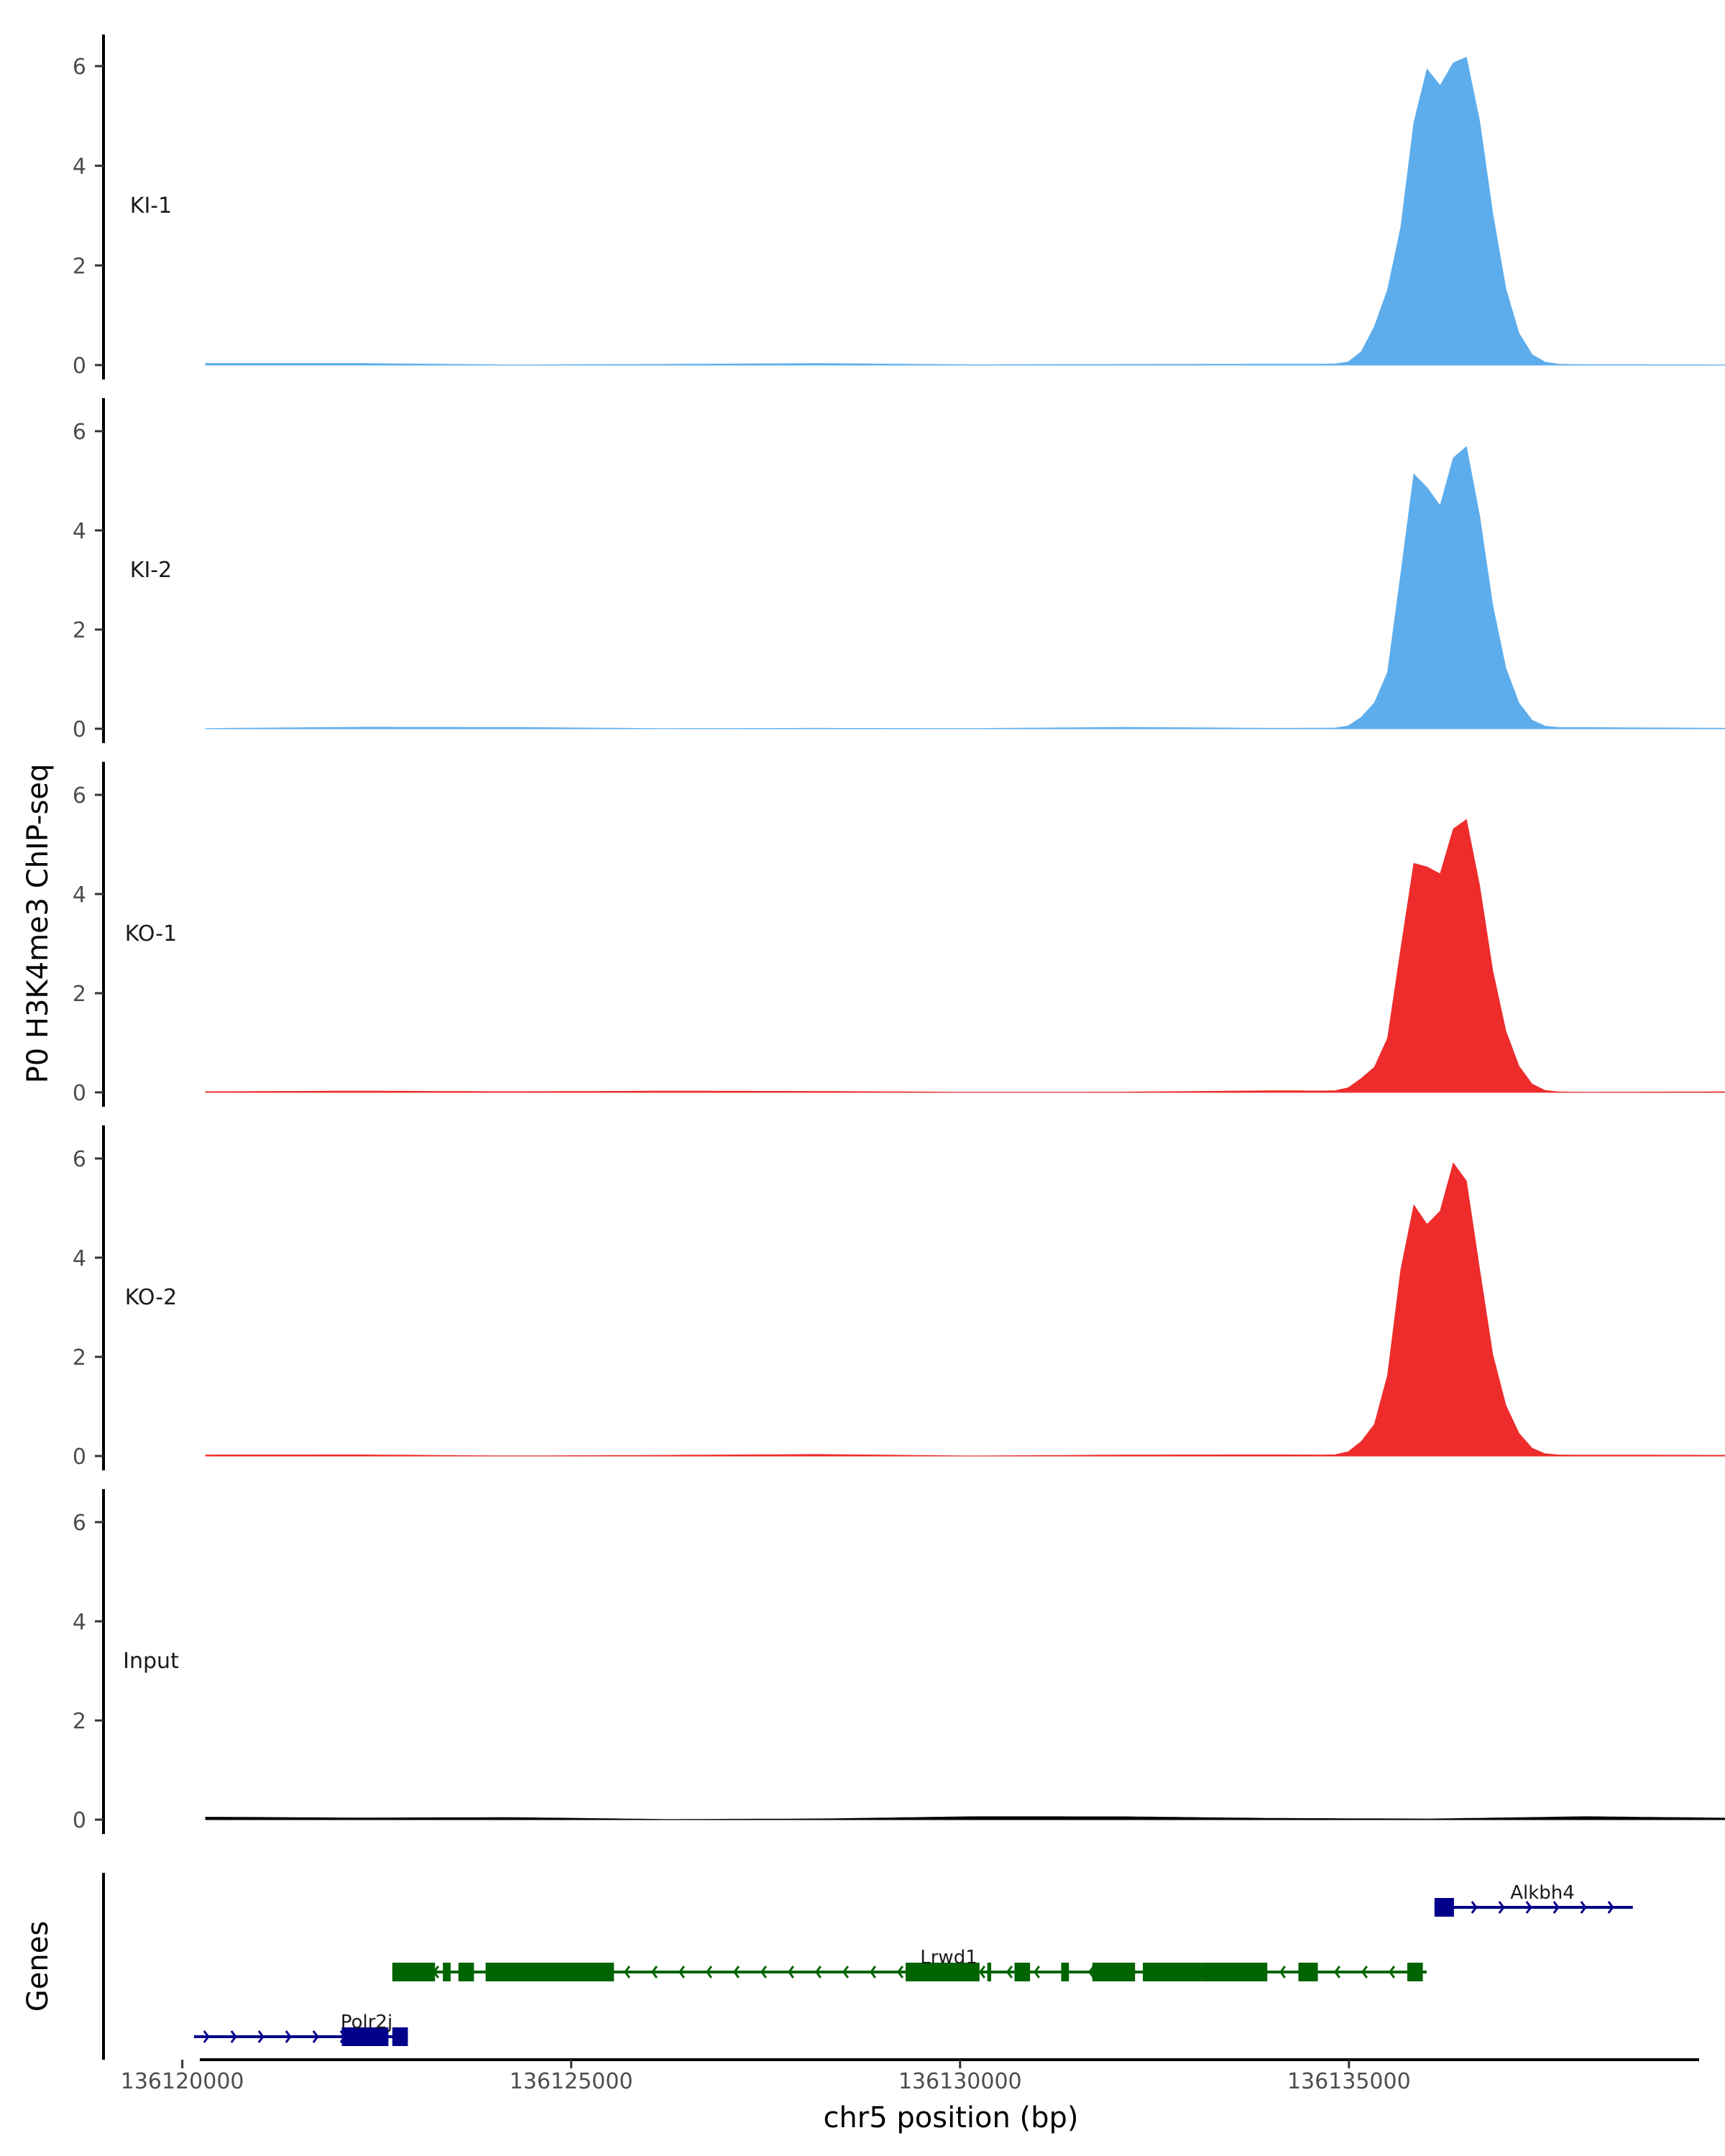 The height and width of the screenshot is (2156, 1725). Describe the element at coordinates (300, 2029) in the screenshot. I see `gene-polr2j: Polr2j` at that location.